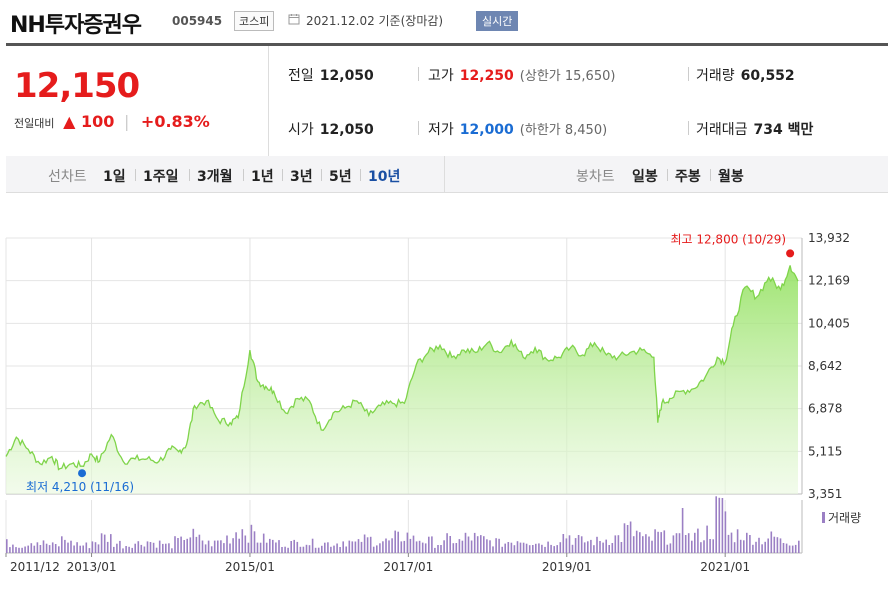  What do you see at coordinates (595, 177) in the screenshot?
I see `candle-chart-label: 봉차트` at bounding box center [595, 177].